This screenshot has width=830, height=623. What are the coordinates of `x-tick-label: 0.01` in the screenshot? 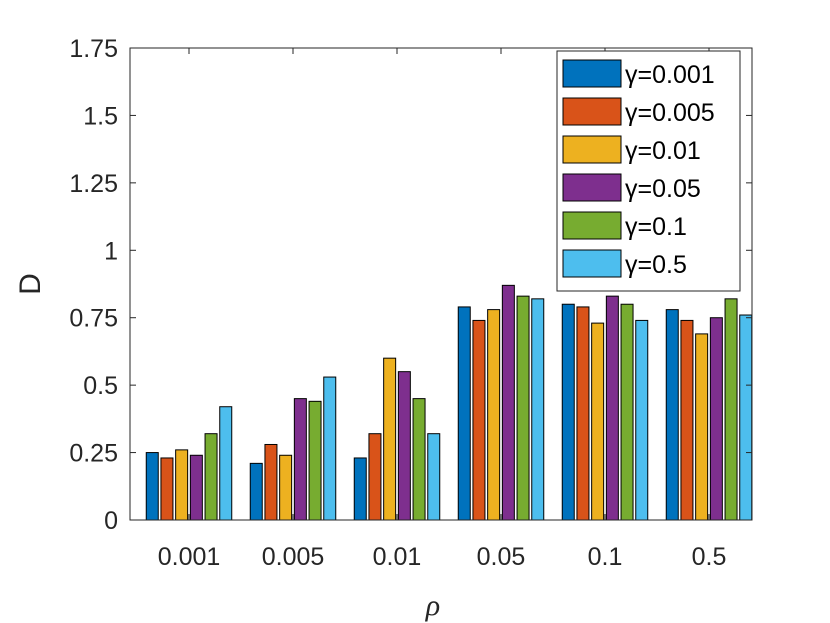 It's located at (397, 557).